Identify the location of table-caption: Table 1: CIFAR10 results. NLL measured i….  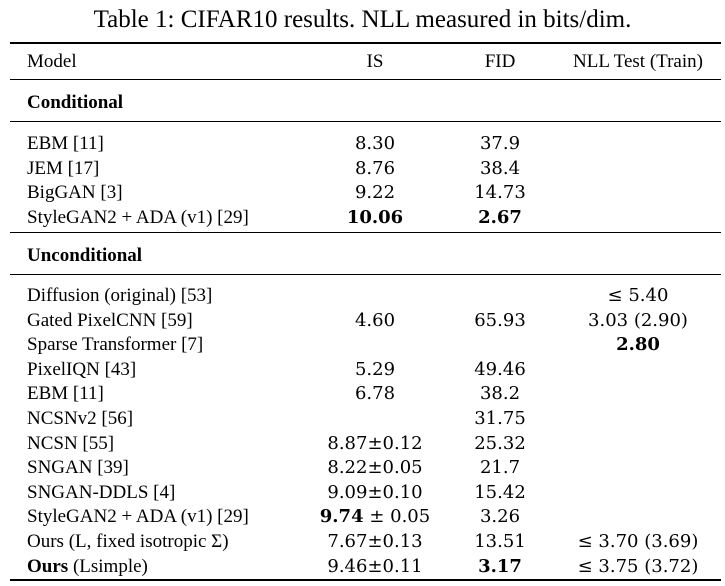
(362, 19).